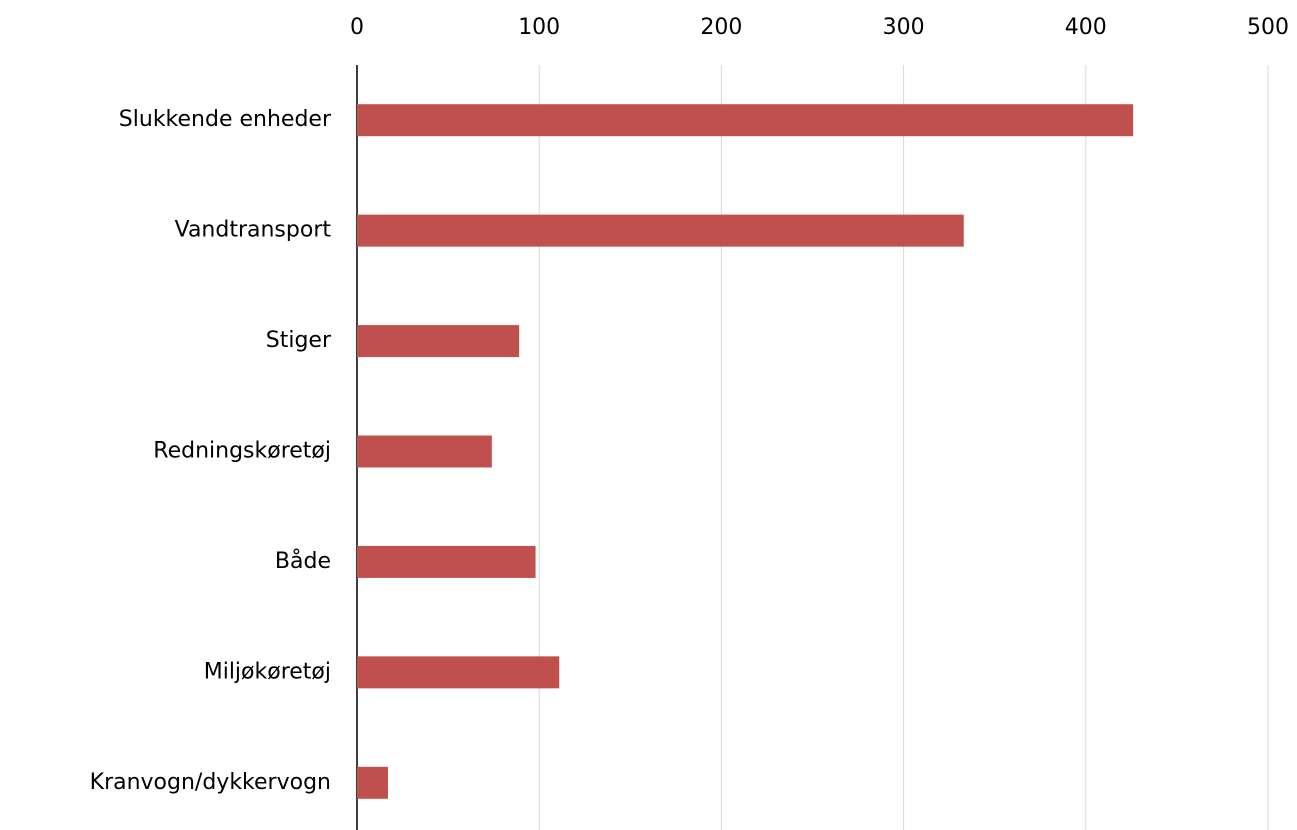 The height and width of the screenshot is (830, 1297). What do you see at coordinates (242, 451) in the screenshot?
I see `y-tick-label: Redningskøretøj` at bounding box center [242, 451].